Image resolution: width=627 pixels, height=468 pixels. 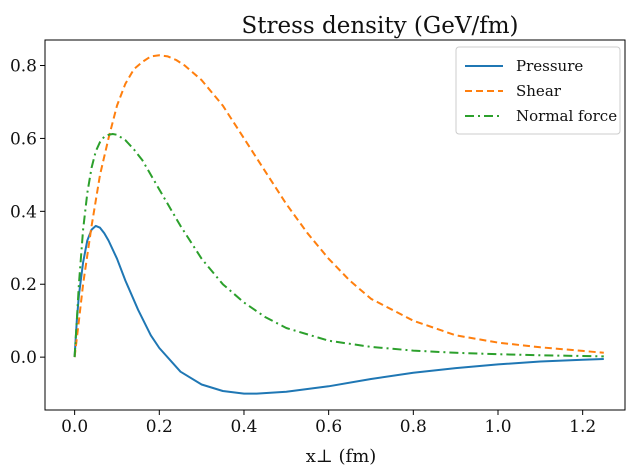 I want to click on legend: Pressure Shear Normal force, so click(x=538, y=90).